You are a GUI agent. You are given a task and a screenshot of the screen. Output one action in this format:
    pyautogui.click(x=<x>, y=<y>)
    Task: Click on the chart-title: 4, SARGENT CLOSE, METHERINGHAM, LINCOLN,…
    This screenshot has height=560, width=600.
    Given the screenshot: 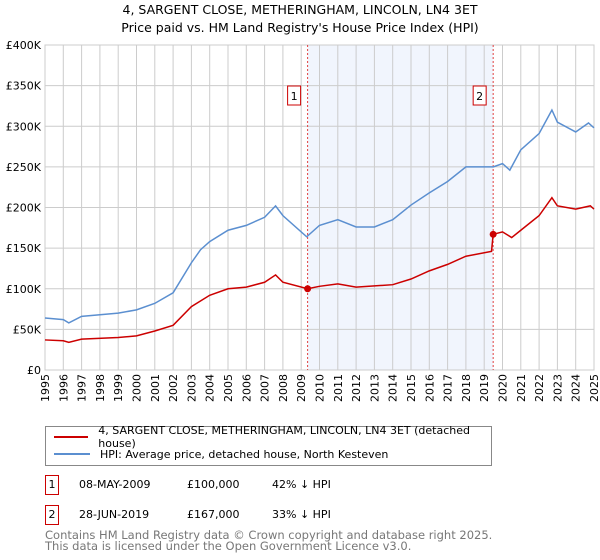 What is the action you would take?
    pyautogui.click(x=300, y=9)
    